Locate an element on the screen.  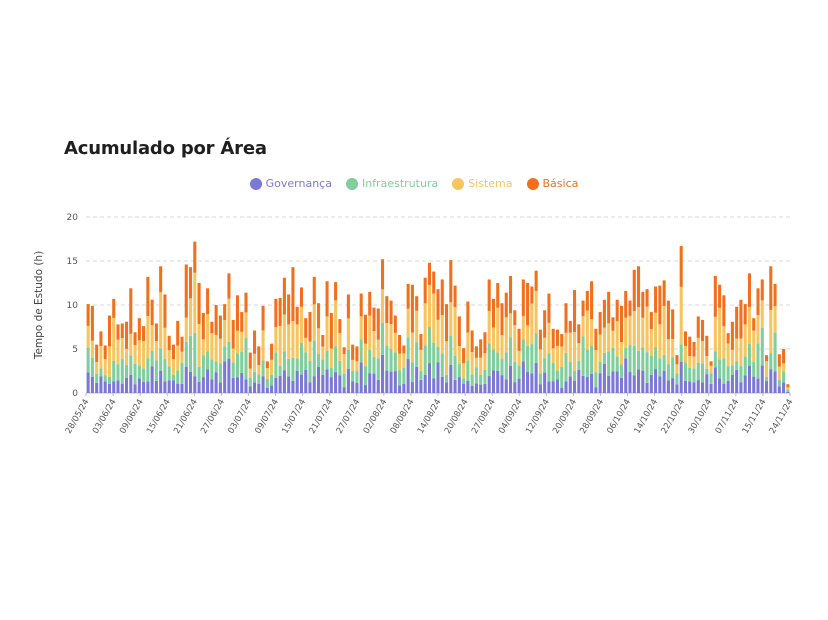
y-tick-label: 15 is located at coordinates (72, 262).